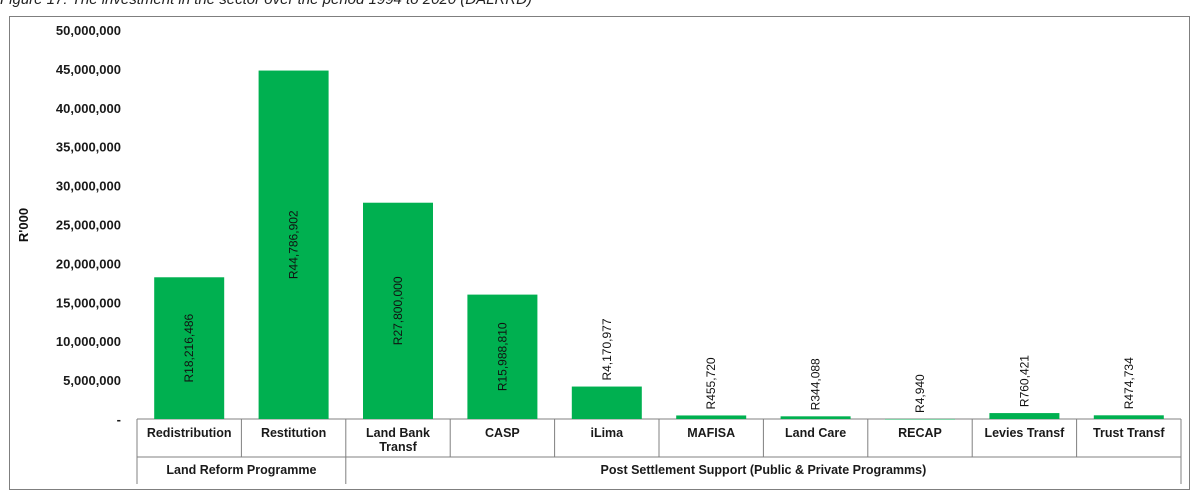 The image size is (1197, 491). I want to click on data-label: R18,216,486, so click(189, 347).